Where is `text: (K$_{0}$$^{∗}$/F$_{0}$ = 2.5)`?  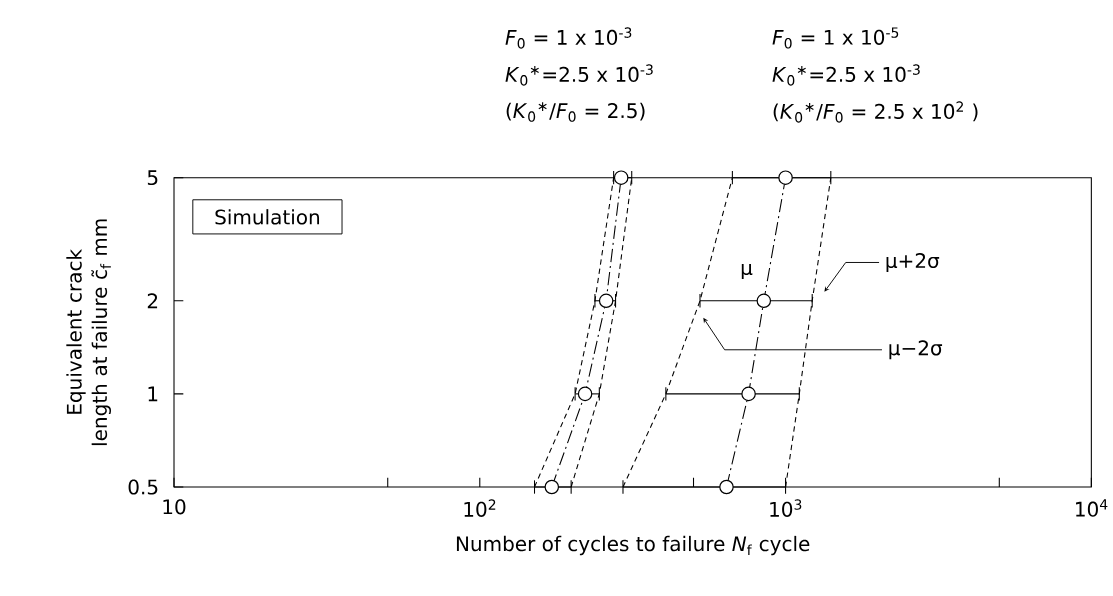 text: (K$_{0}$$^{∗}$/F$_{0}$ = 2.5) is located at coordinates (575, 112).